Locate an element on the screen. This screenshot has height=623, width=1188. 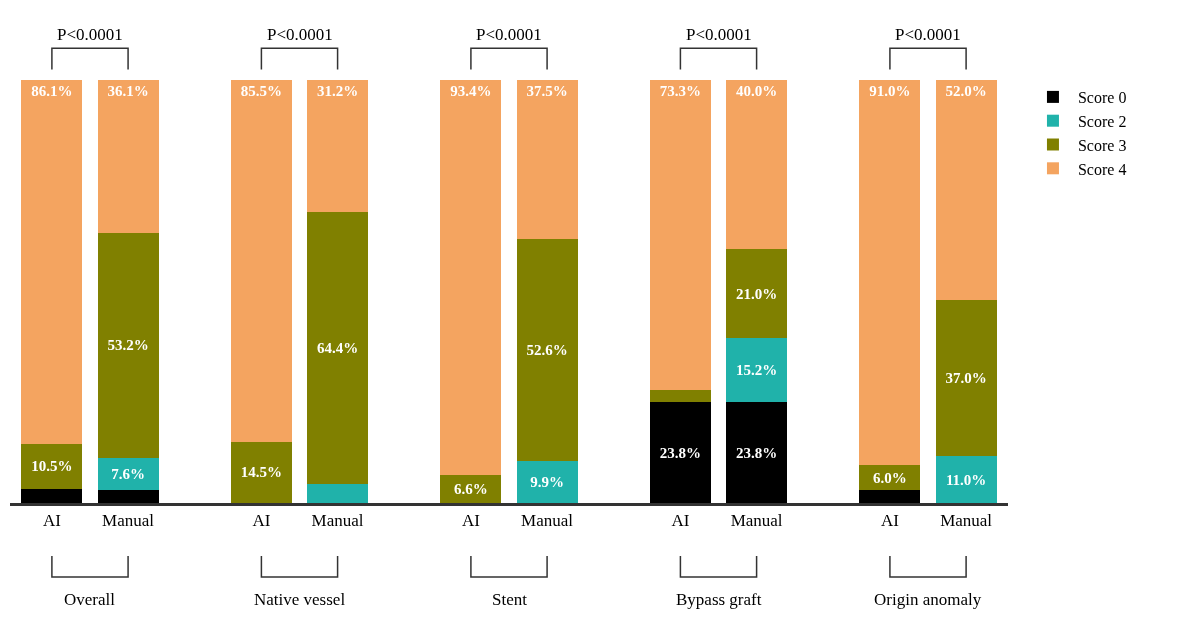
data-label: 7.6% is located at coordinates (128, 473).